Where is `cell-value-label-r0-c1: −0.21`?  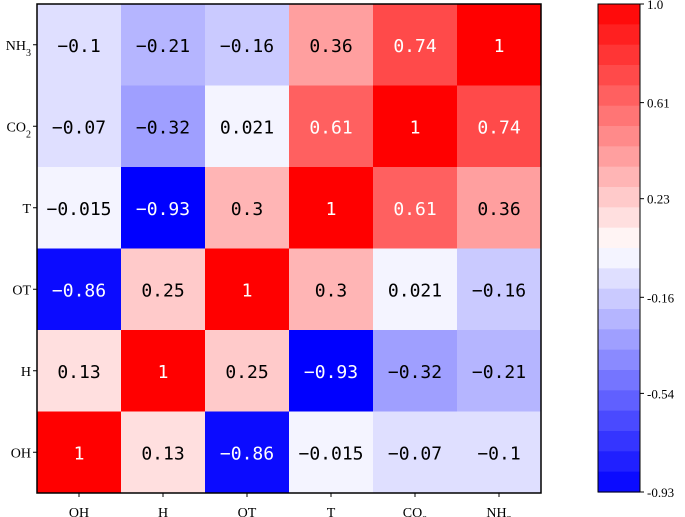
cell-value-label-r0-c1: −0.21 is located at coordinates (163, 46).